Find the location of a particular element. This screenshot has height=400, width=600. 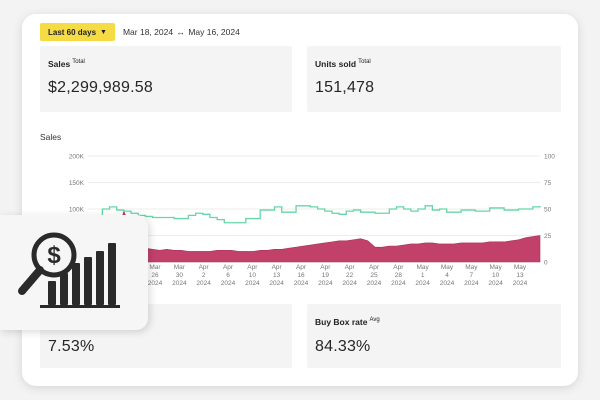

date-end: May 16, 2024 is located at coordinates (214, 32).